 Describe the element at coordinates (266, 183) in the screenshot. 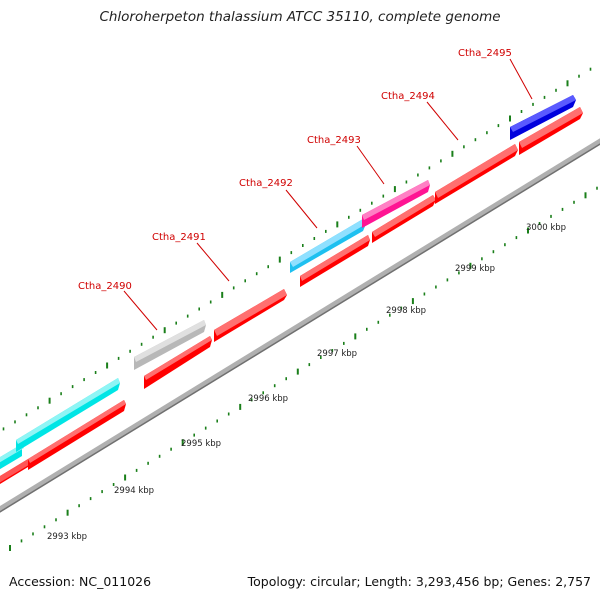

I see `gene-label-ctha-2492: Ctha_2492` at that location.